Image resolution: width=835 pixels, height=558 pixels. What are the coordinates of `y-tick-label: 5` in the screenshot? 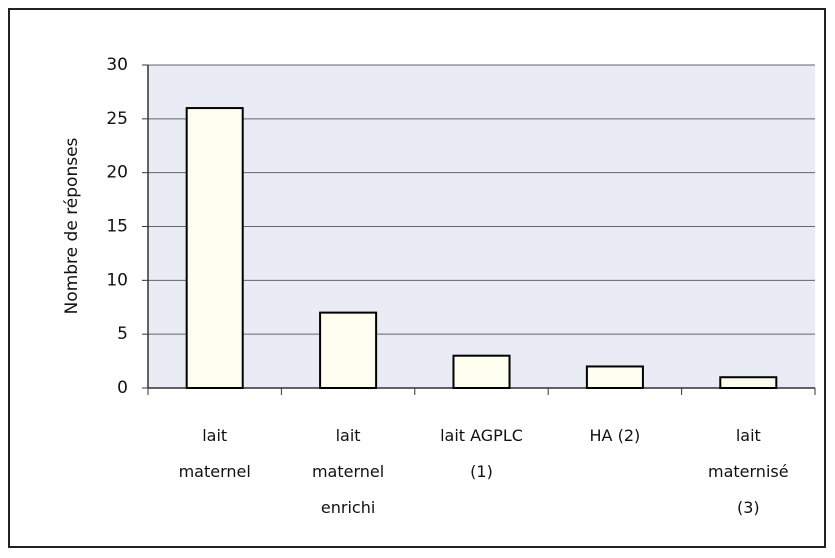 It's located at (122, 334).